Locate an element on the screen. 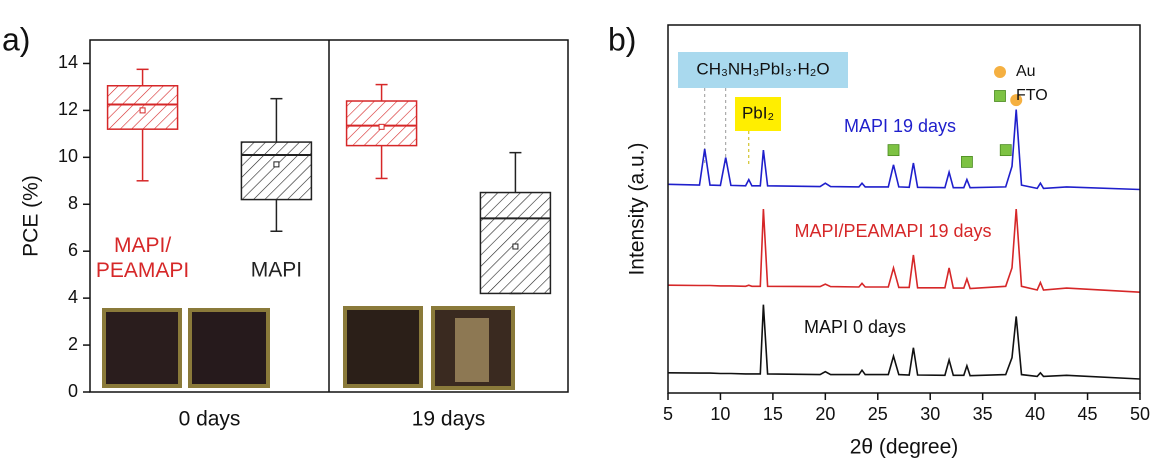 The image size is (1158, 463). y-tick-label: 10 is located at coordinates (68, 156).